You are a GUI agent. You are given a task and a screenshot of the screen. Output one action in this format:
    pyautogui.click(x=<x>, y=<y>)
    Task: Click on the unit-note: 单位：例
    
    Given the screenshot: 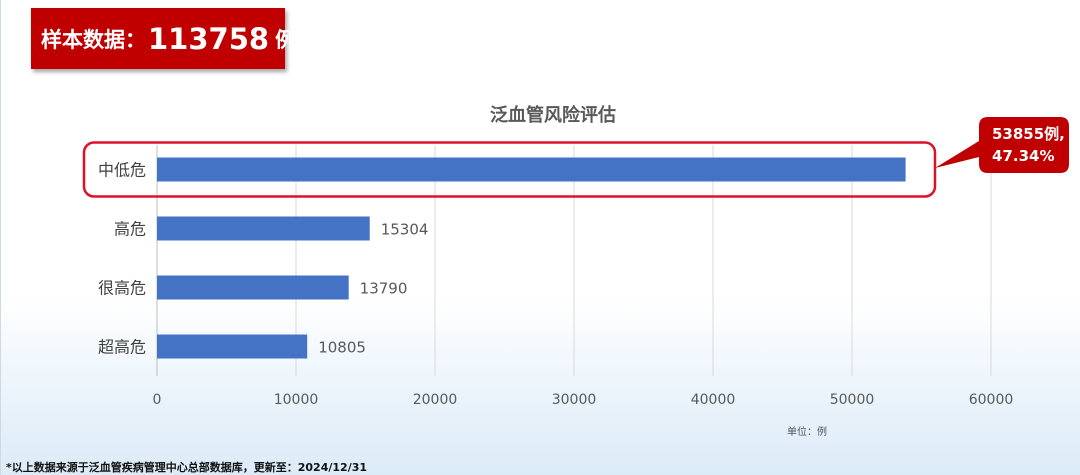 What is the action you would take?
    pyautogui.click(x=807, y=432)
    